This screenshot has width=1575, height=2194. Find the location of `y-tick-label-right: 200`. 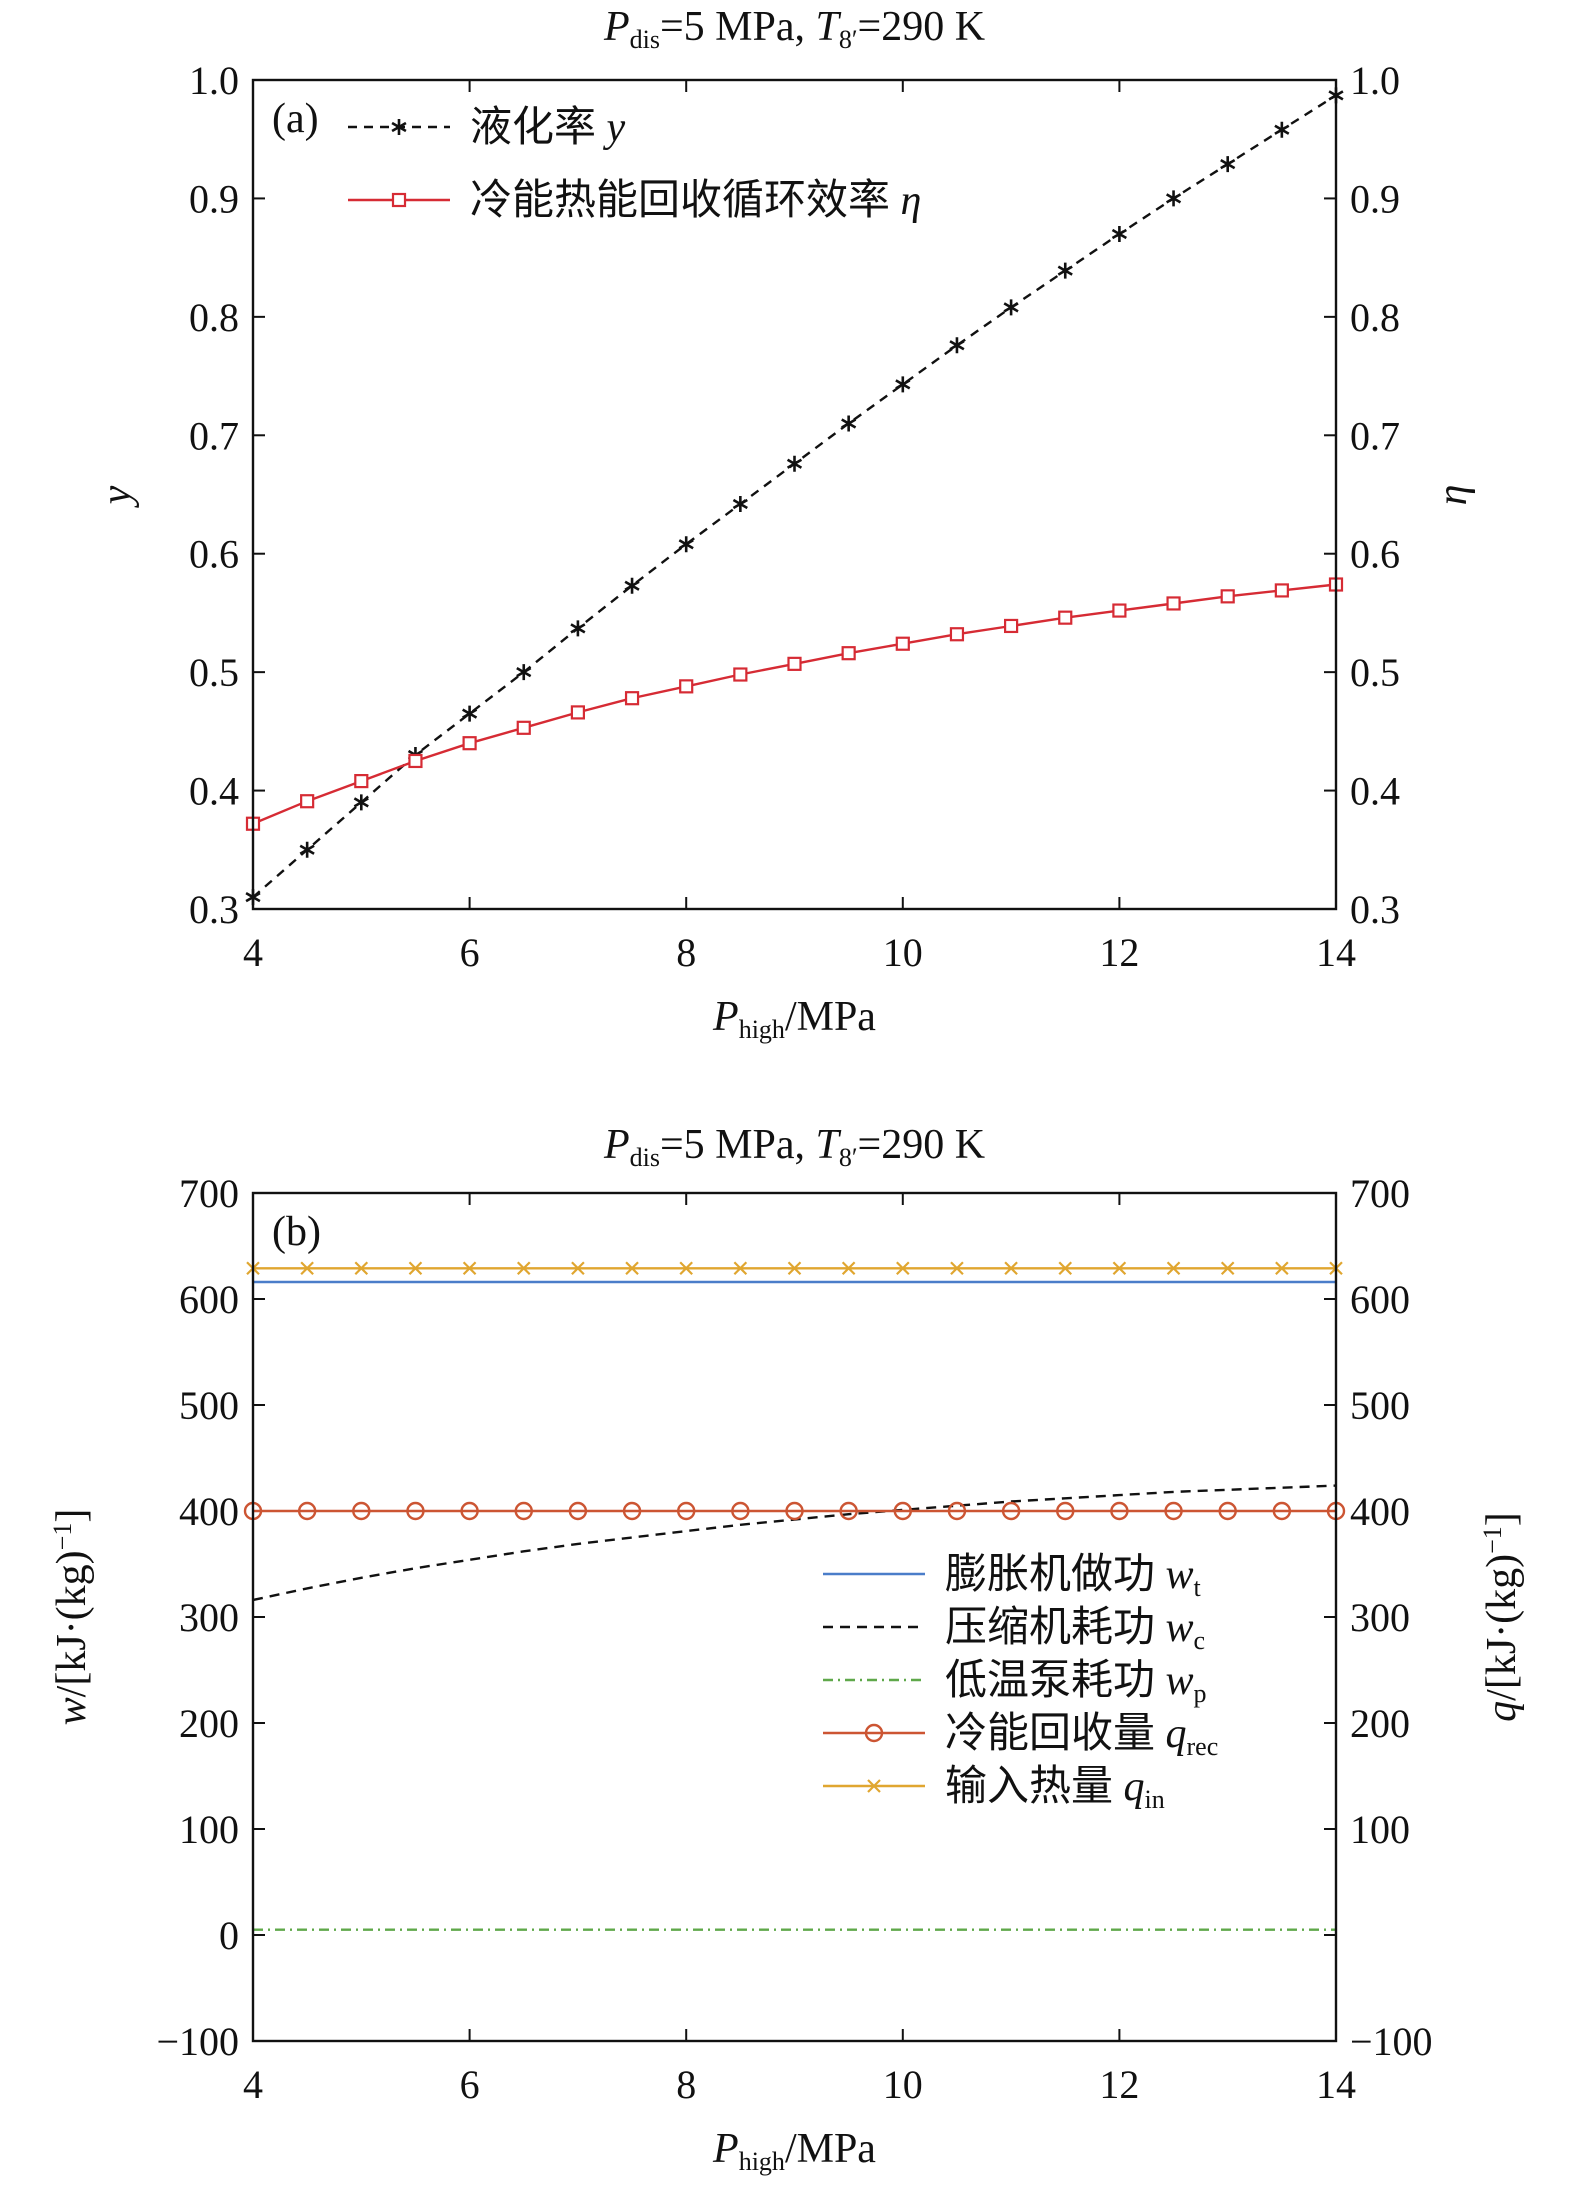

y-tick-label-right: 200 is located at coordinates (1380, 1723).